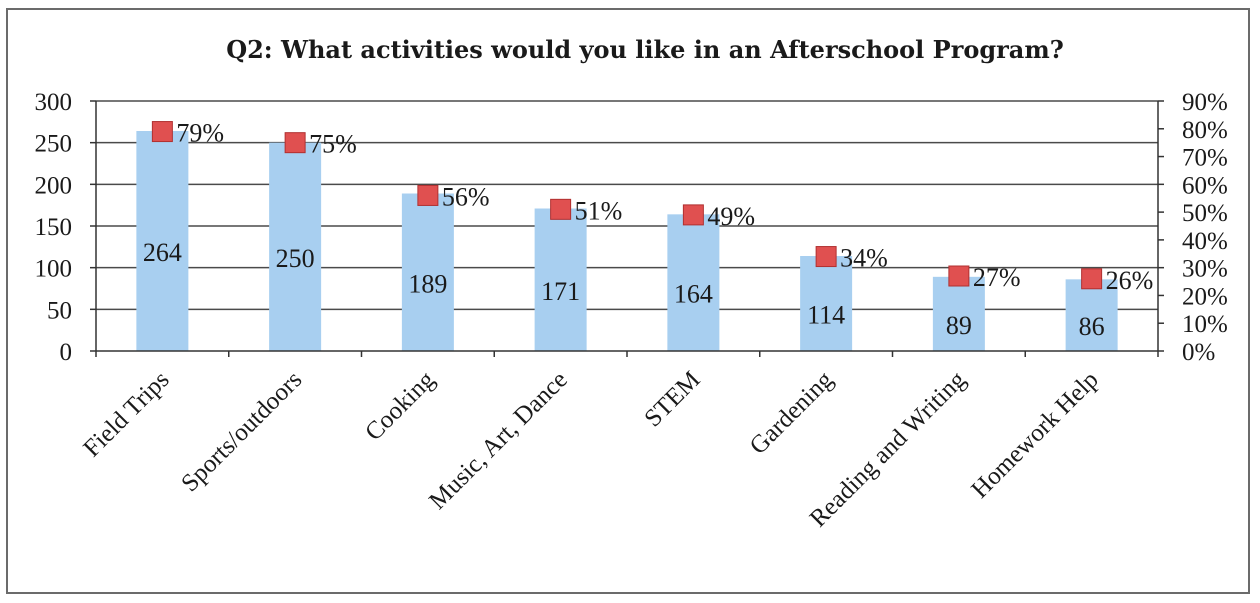  I want to click on y2-tick-label: 50%, so click(1205, 213).